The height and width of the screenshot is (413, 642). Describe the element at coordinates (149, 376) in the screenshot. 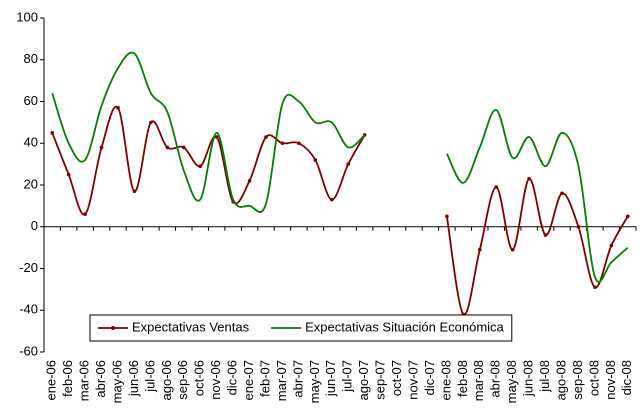

I see `x-tick-label: jul-06` at that location.